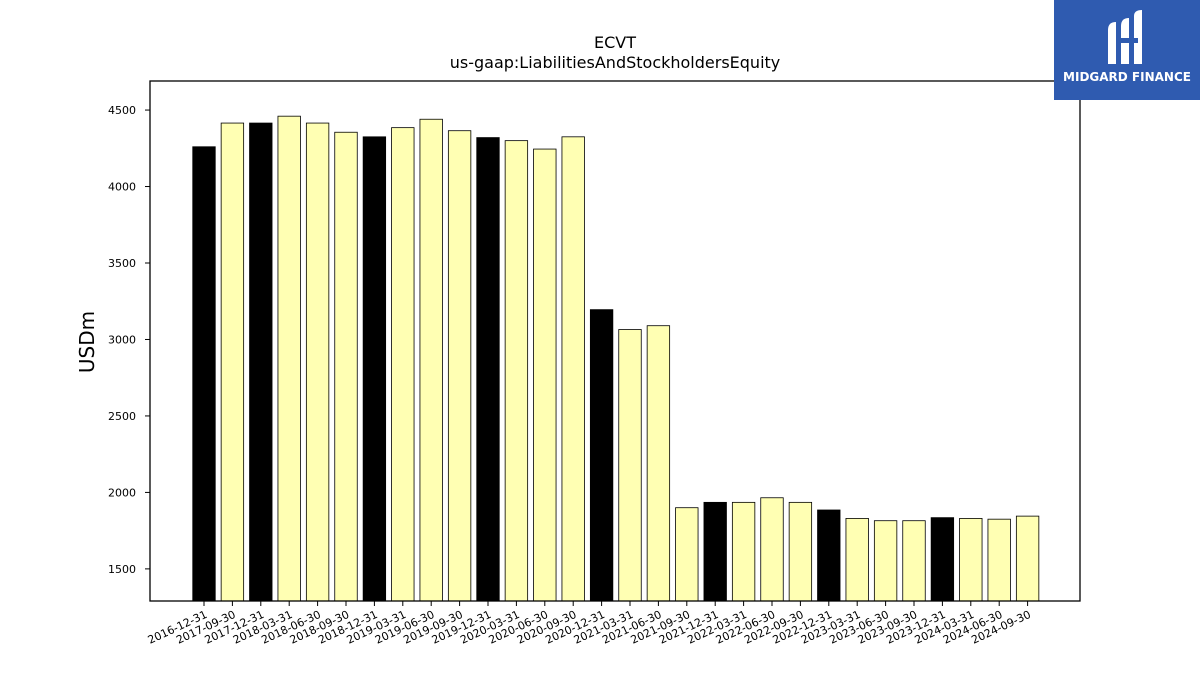 The width and height of the screenshot is (1200, 675). What do you see at coordinates (87, 342) in the screenshot?
I see `y-axis-label: USDm` at bounding box center [87, 342].